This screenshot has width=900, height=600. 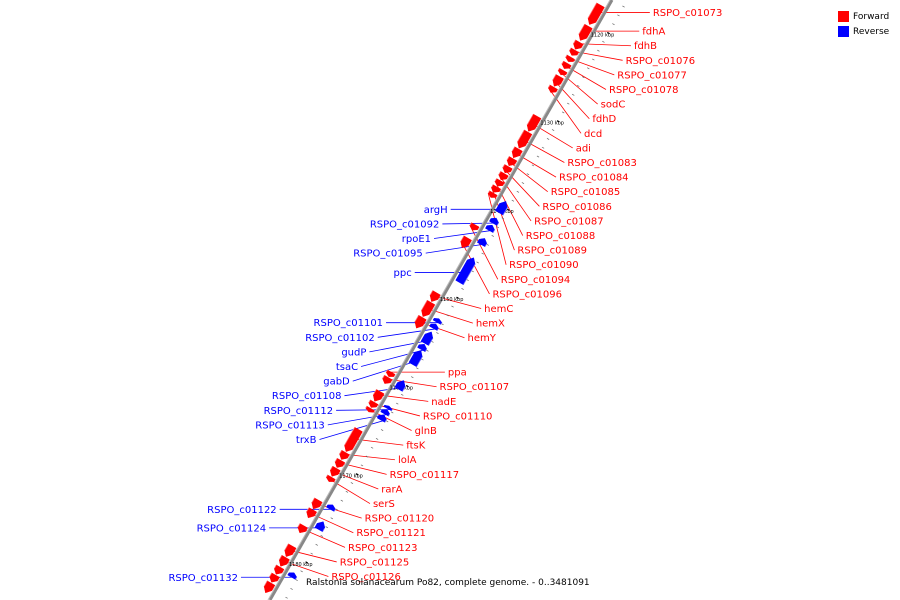 What do you see at coordinates (383, 548) in the screenshot?
I see `forward-gene-label: RSPO_c01123` at bounding box center [383, 548].